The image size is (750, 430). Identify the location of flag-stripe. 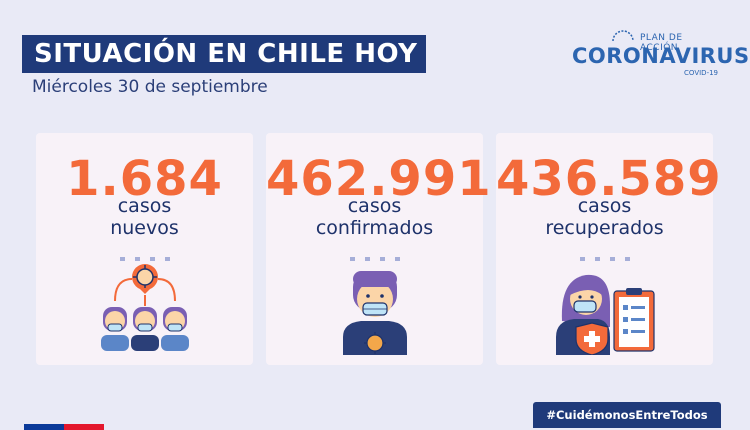
(64, 427).